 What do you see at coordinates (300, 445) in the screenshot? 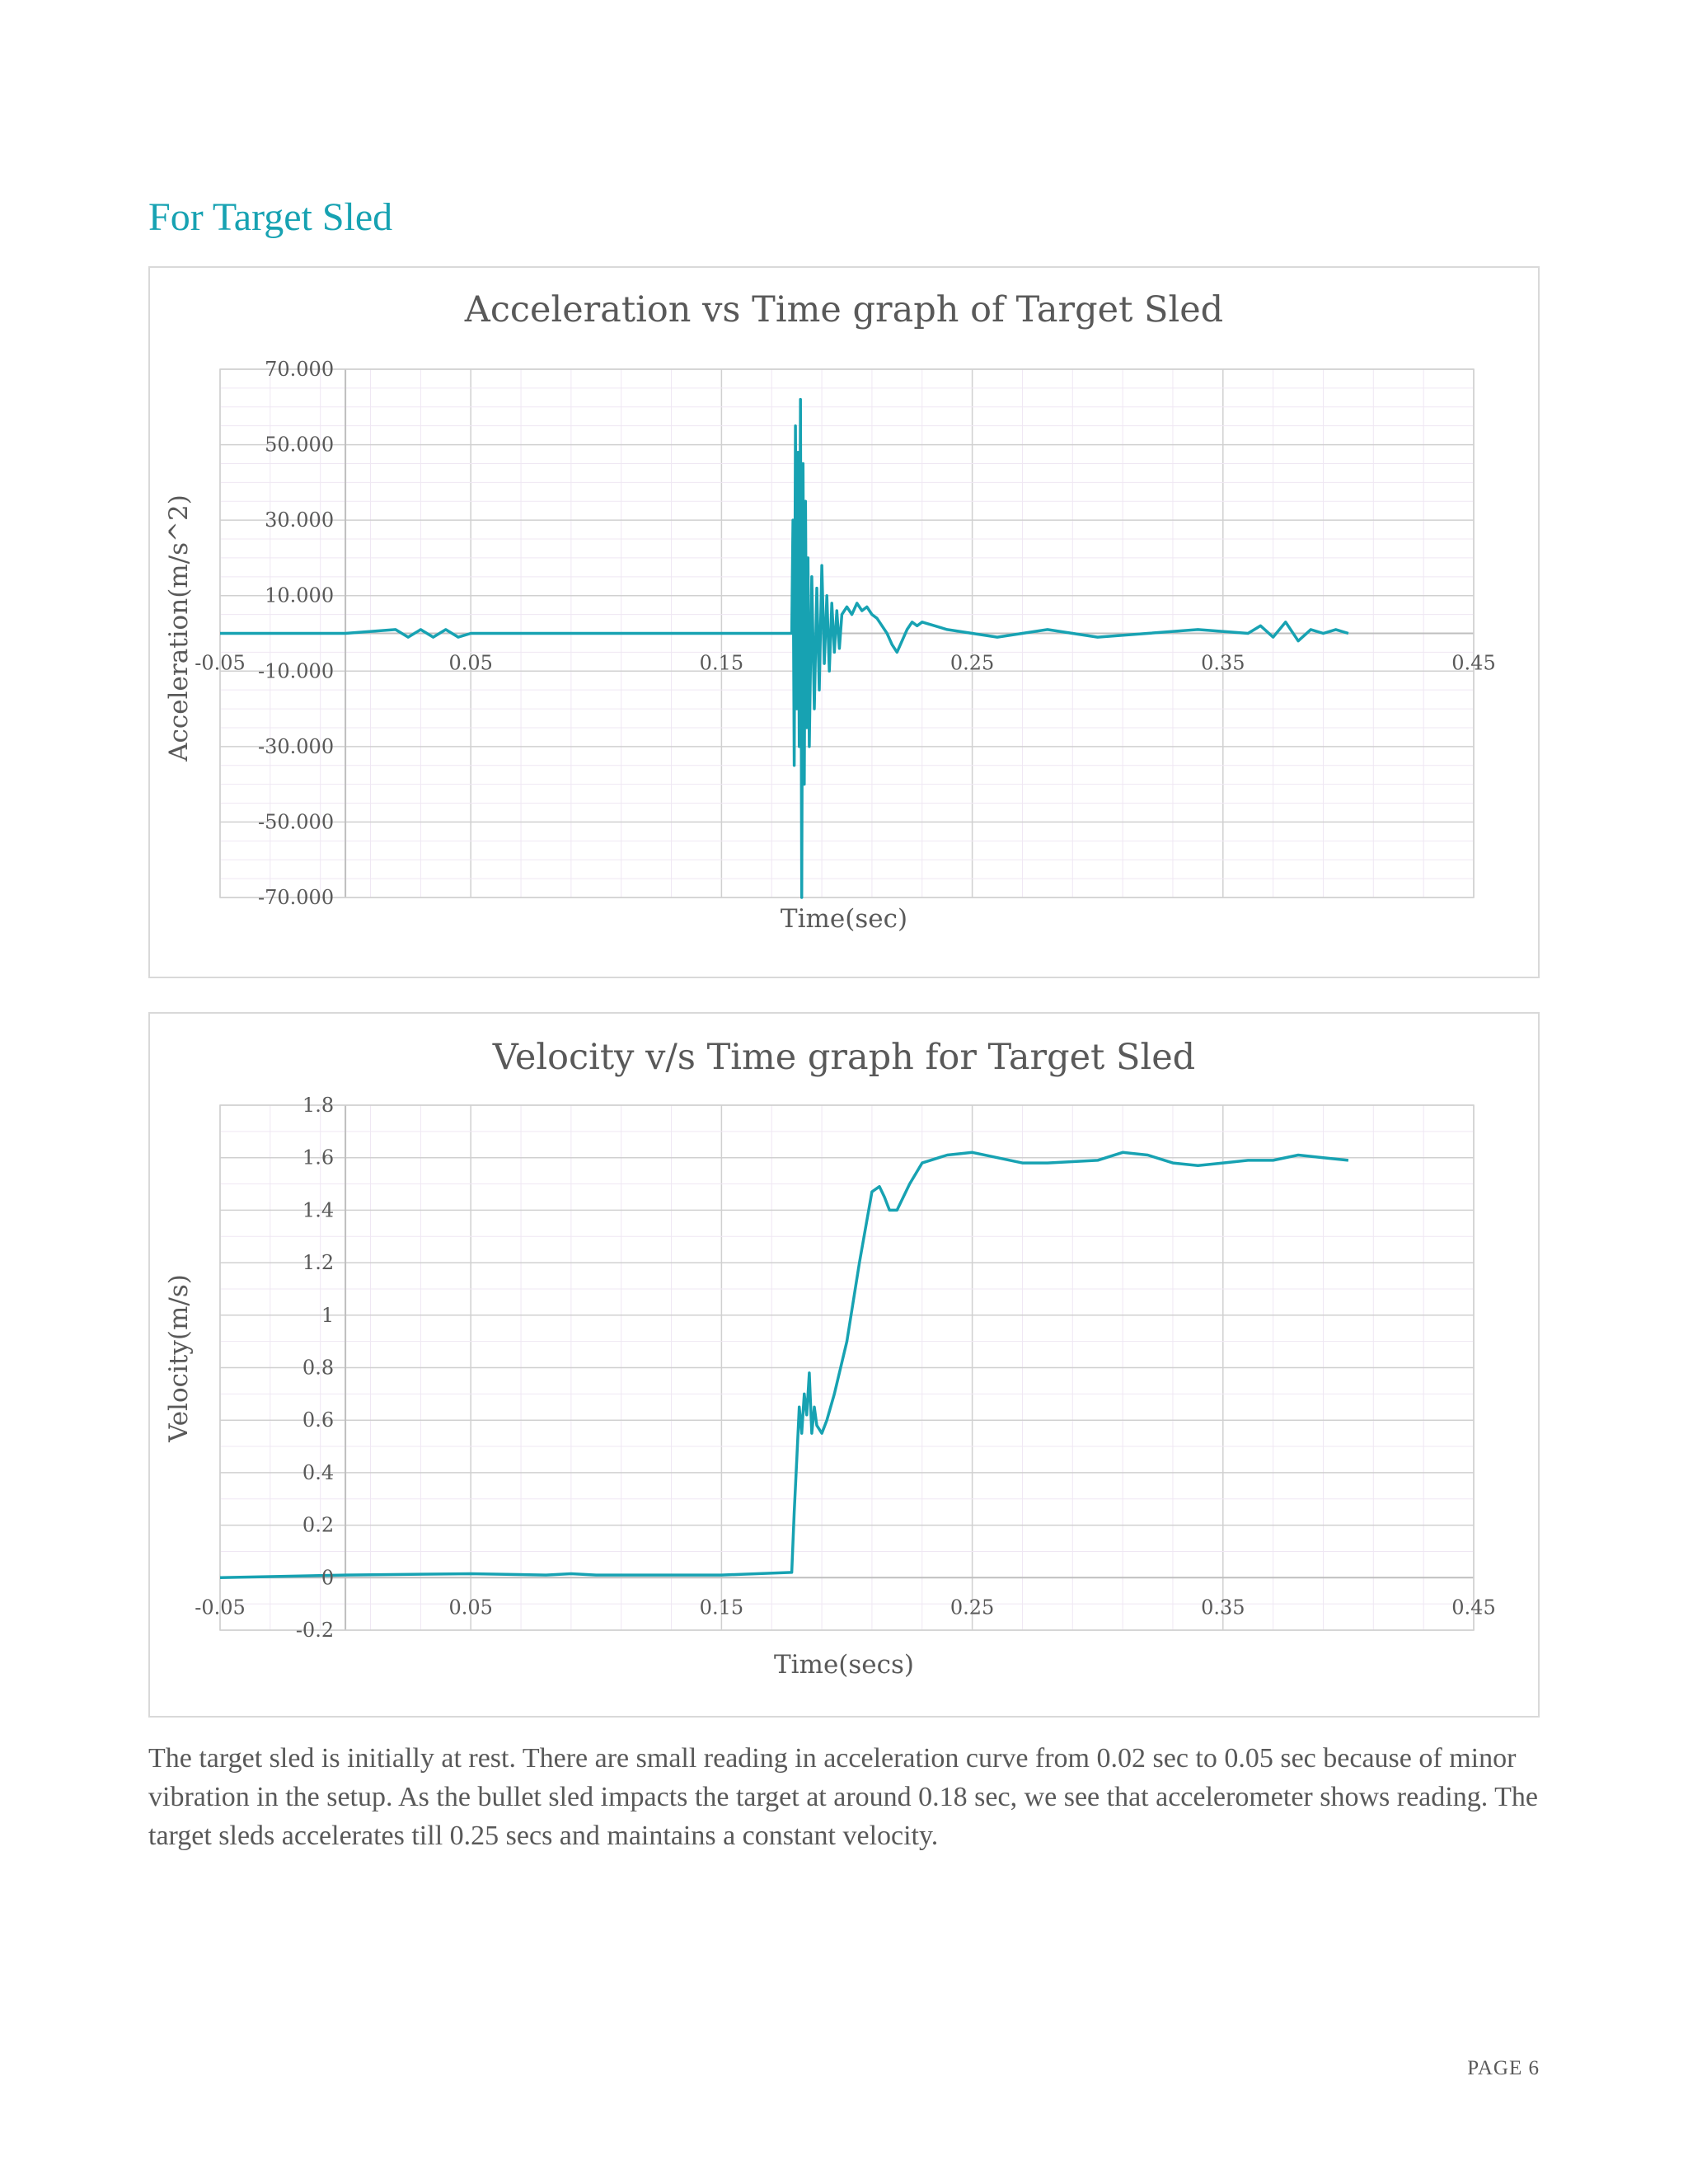
I see `y-tick-label: 50.000` at bounding box center [300, 445].